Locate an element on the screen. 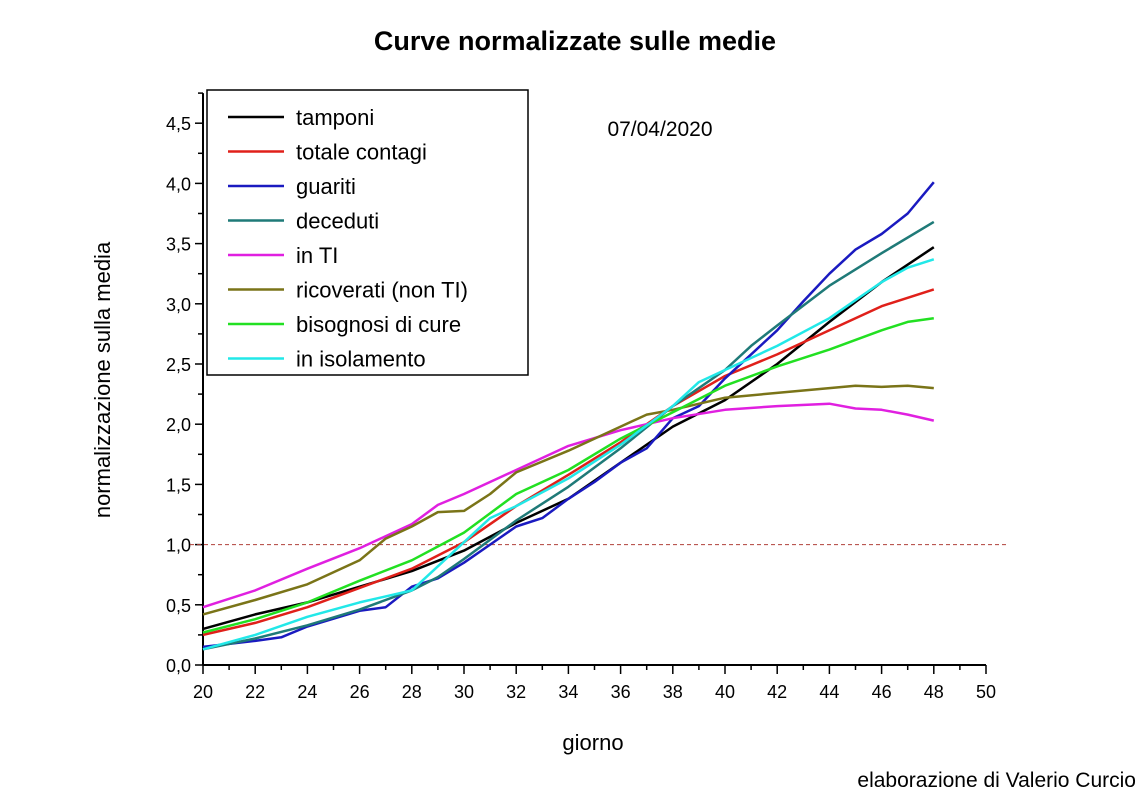 The width and height of the screenshot is (1141, 800). x-tick-label: 28 is located at coordinates (412, 692).